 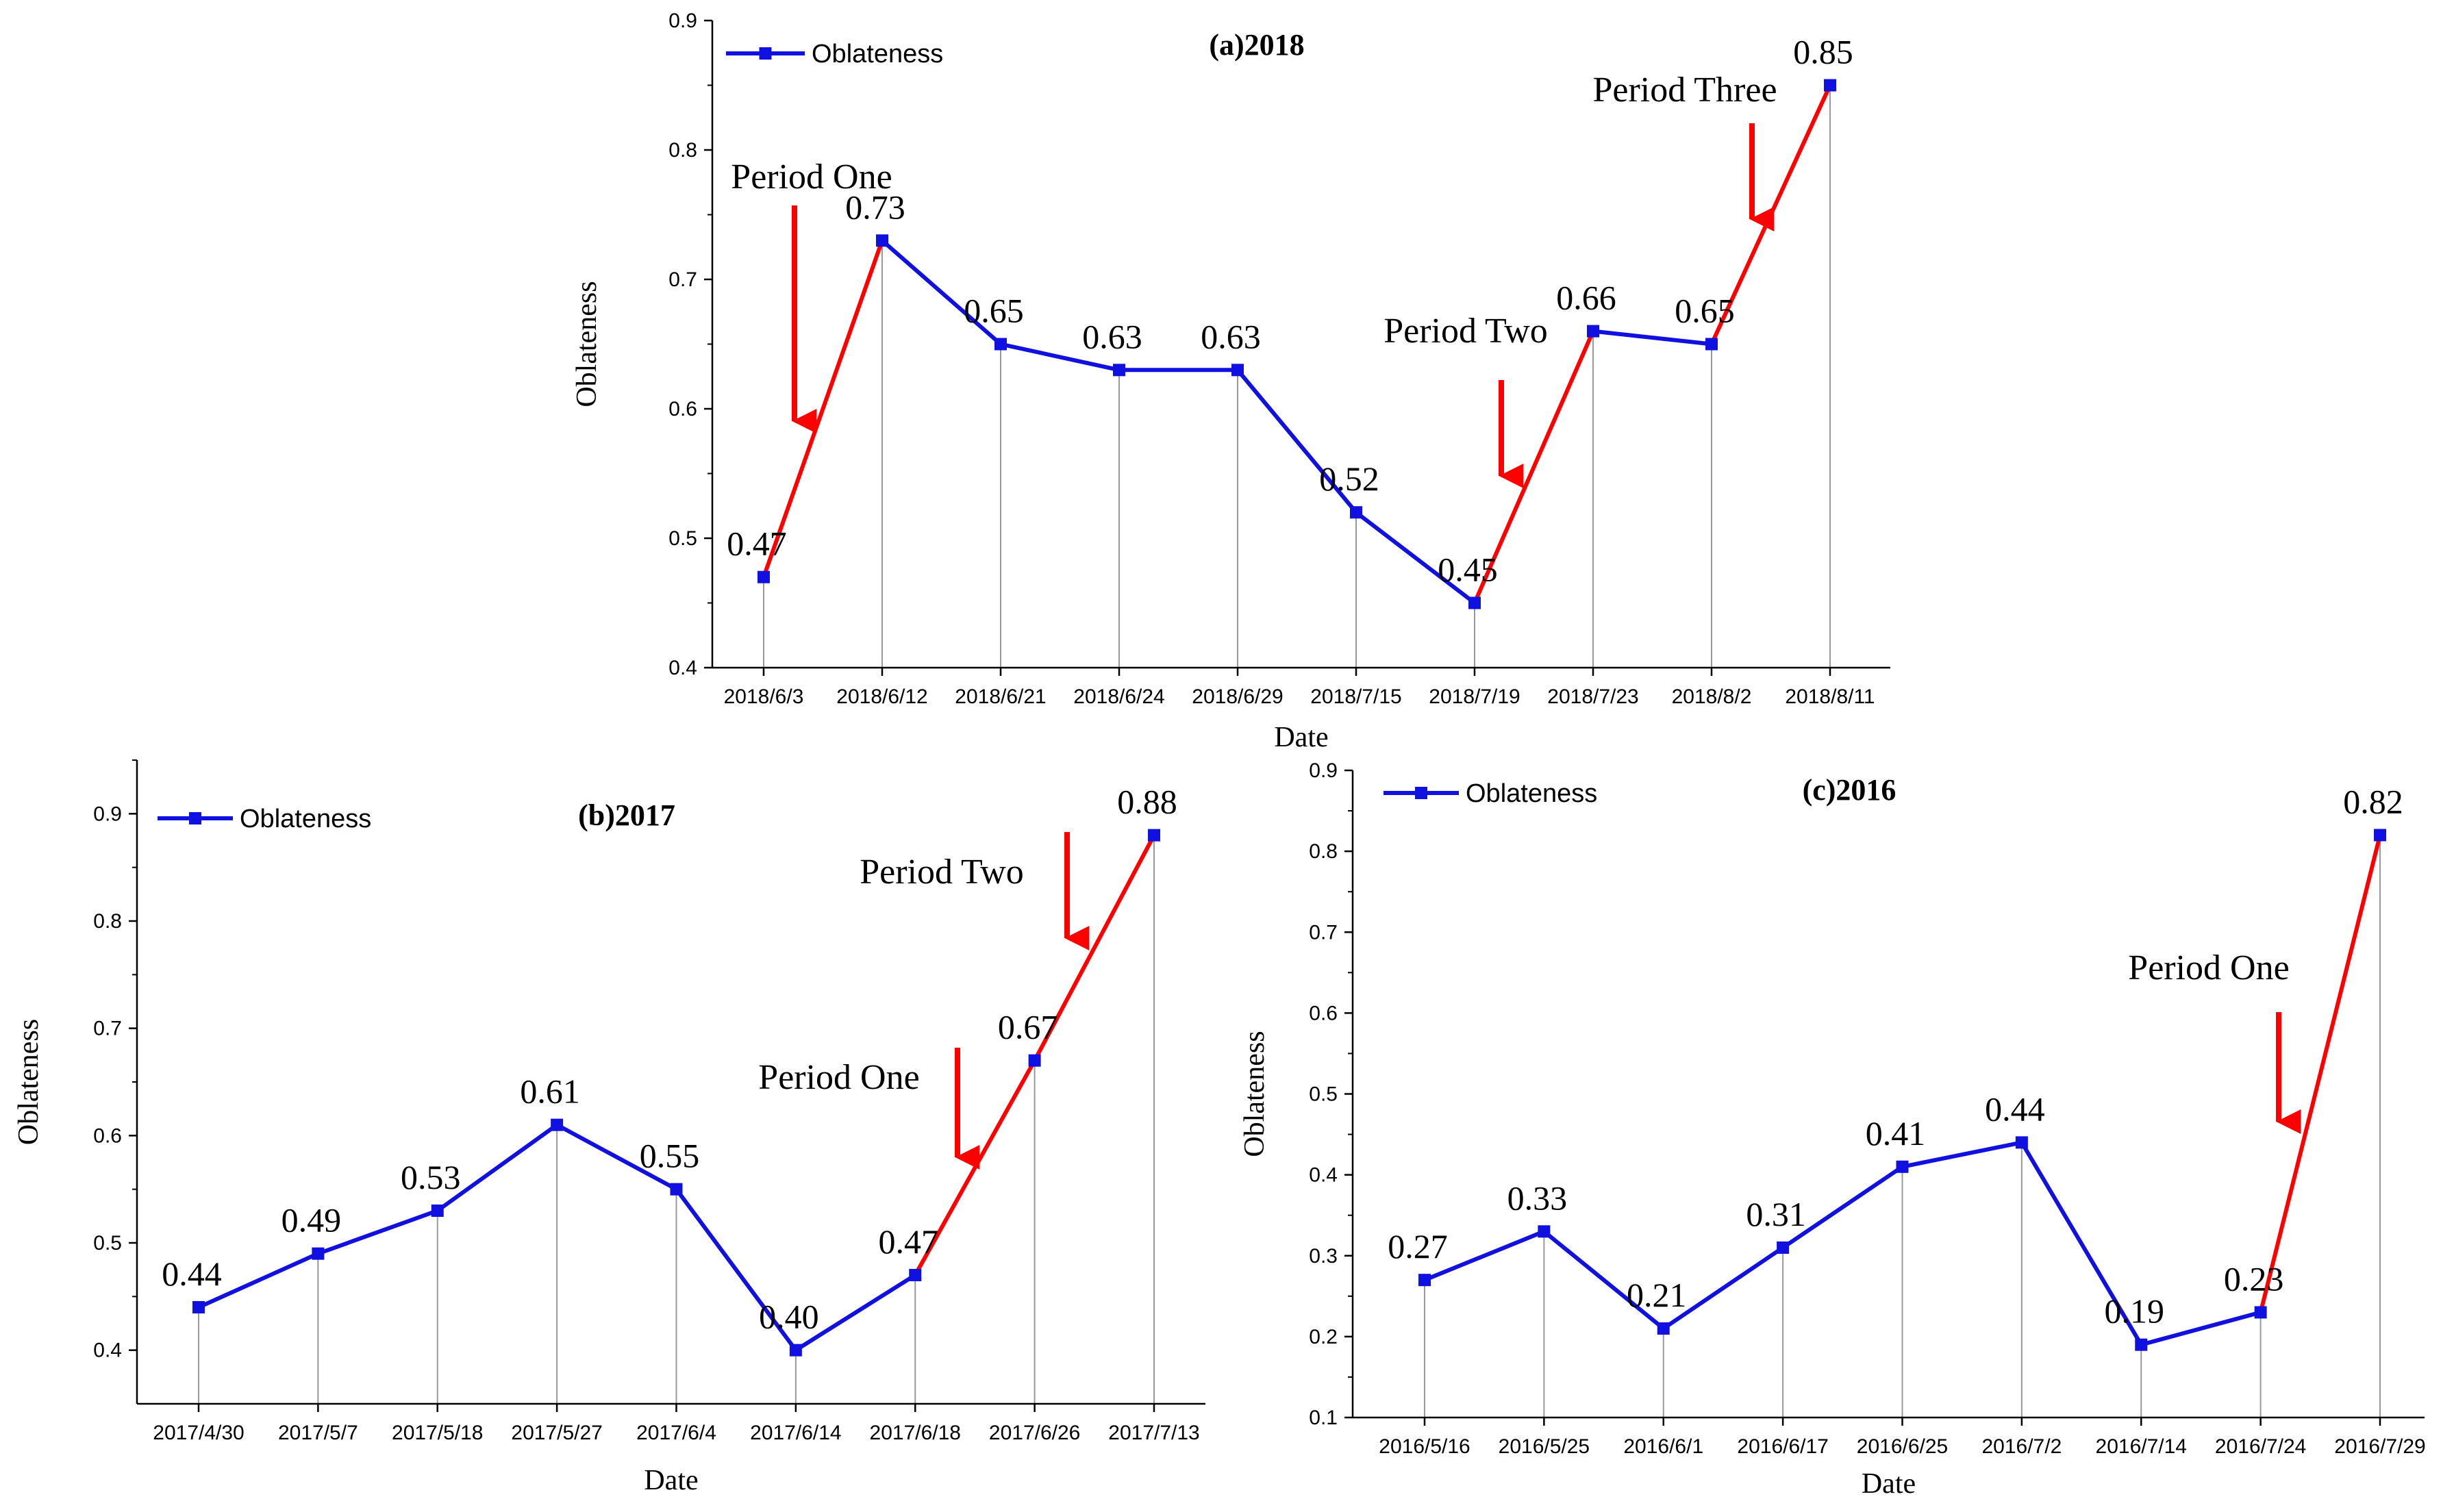 What do you see at coordinates (312, 1220) in the screenshot?
I see `data-label: 0.49` at bounding box center [312, 1220].